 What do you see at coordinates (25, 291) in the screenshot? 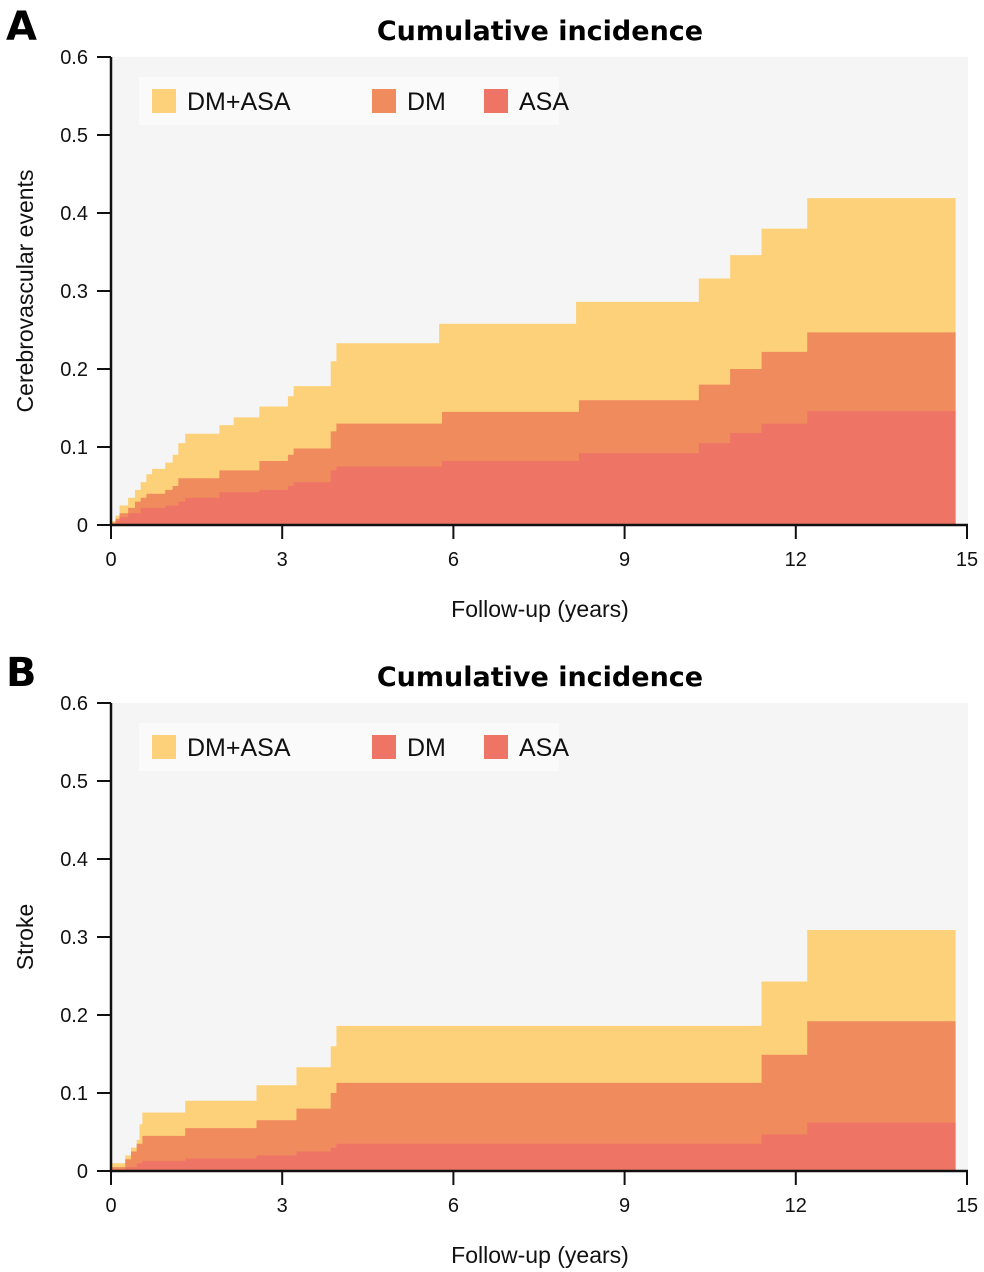
I see `y-axis-label: Cerebrovascular events` at bounding box center [25, 291].